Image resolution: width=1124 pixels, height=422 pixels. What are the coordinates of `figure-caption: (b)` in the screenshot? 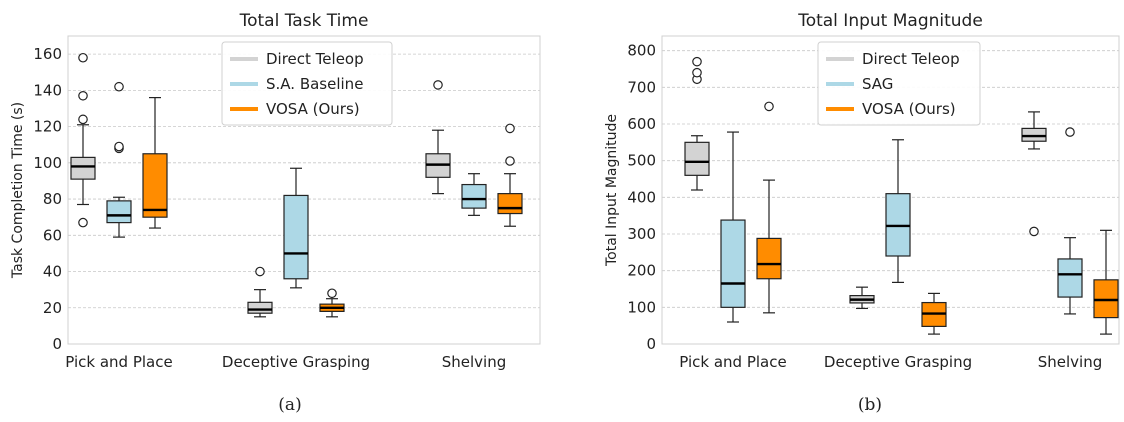 It's located at (870, 405).